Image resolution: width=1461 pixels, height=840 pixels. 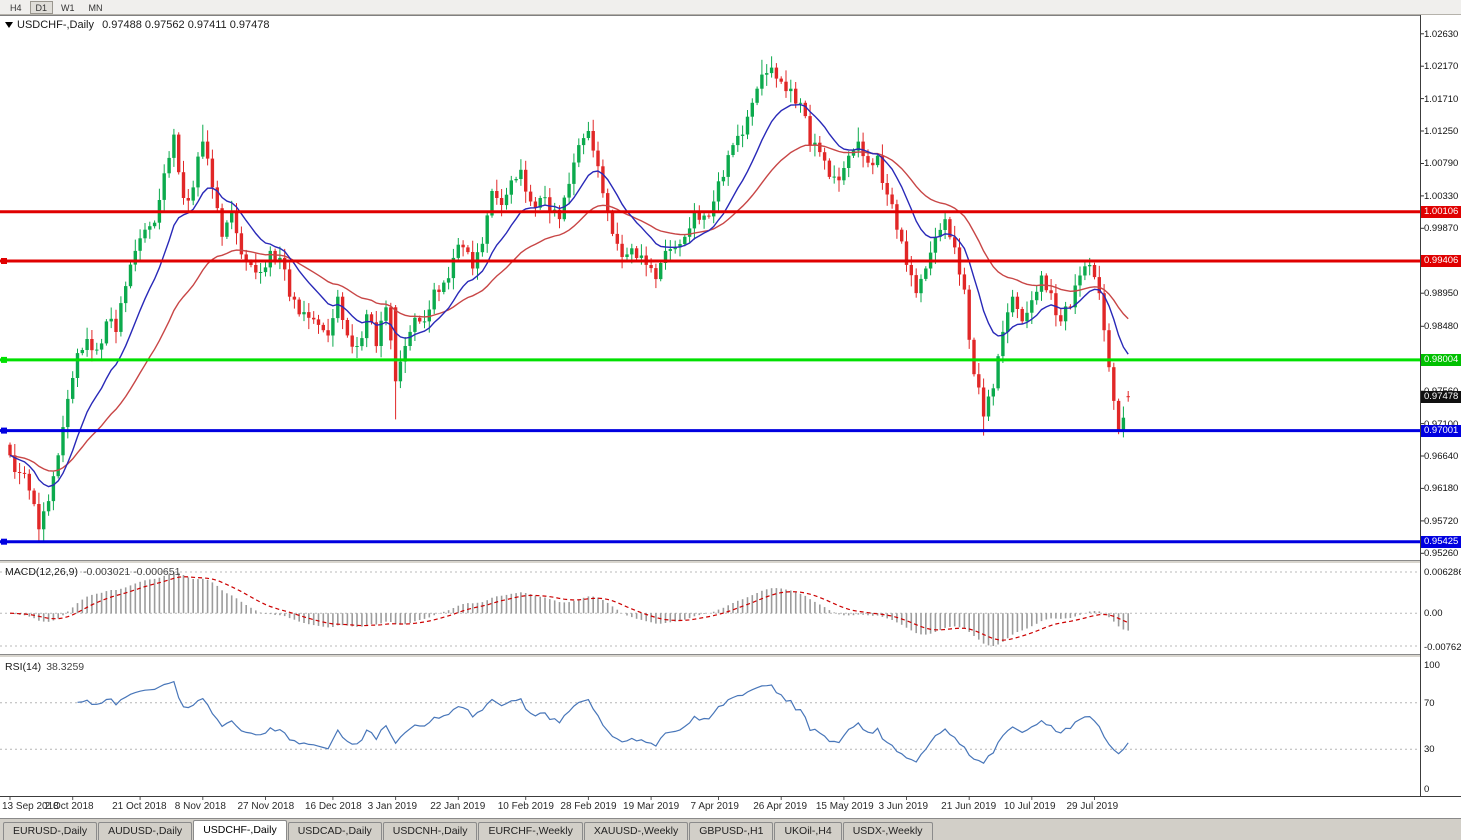 I want to click on date-axis-label: 16 Dec 2018, so click(x=333, y=806).